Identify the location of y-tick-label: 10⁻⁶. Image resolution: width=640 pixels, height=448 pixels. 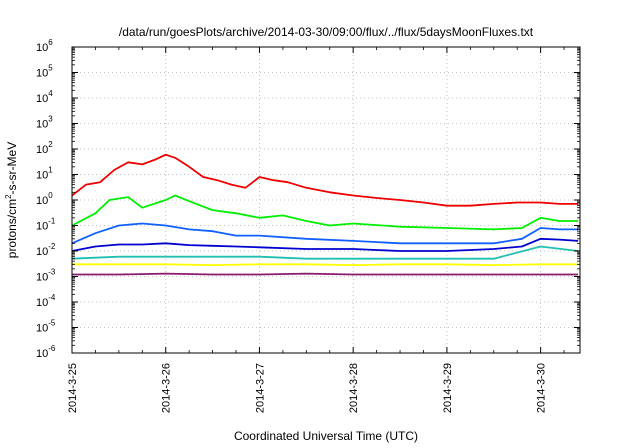
(46, 352).